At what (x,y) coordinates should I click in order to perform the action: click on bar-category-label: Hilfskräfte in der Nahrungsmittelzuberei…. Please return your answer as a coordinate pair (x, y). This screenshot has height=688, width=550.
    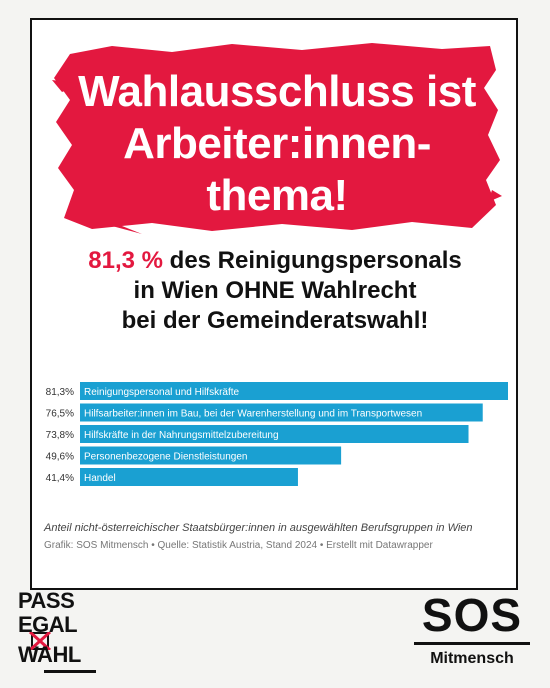
    Looking at the image, I should click on (181, 435).